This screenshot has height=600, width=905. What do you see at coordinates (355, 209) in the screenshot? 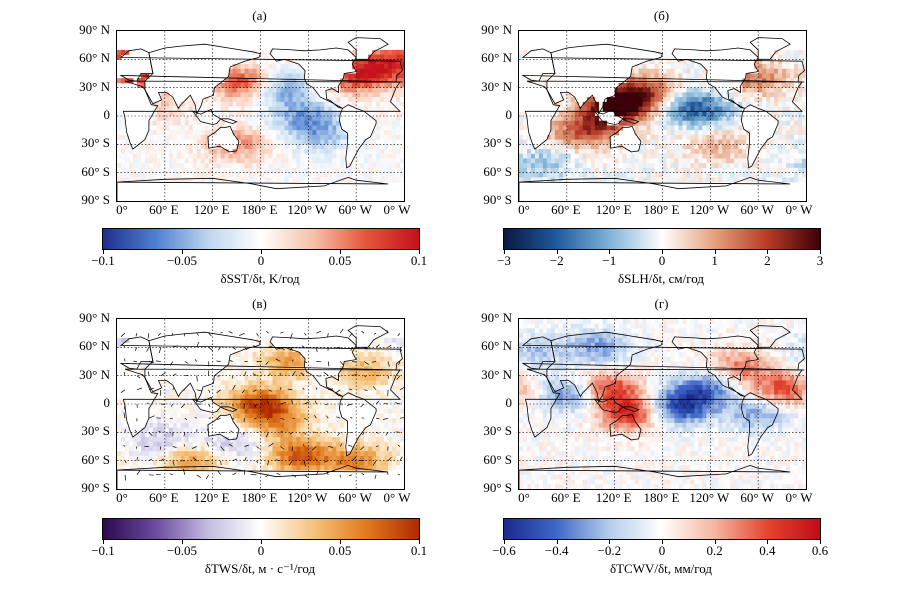
I see `longitude-label: 60° W` at bounding box center [355, 209].